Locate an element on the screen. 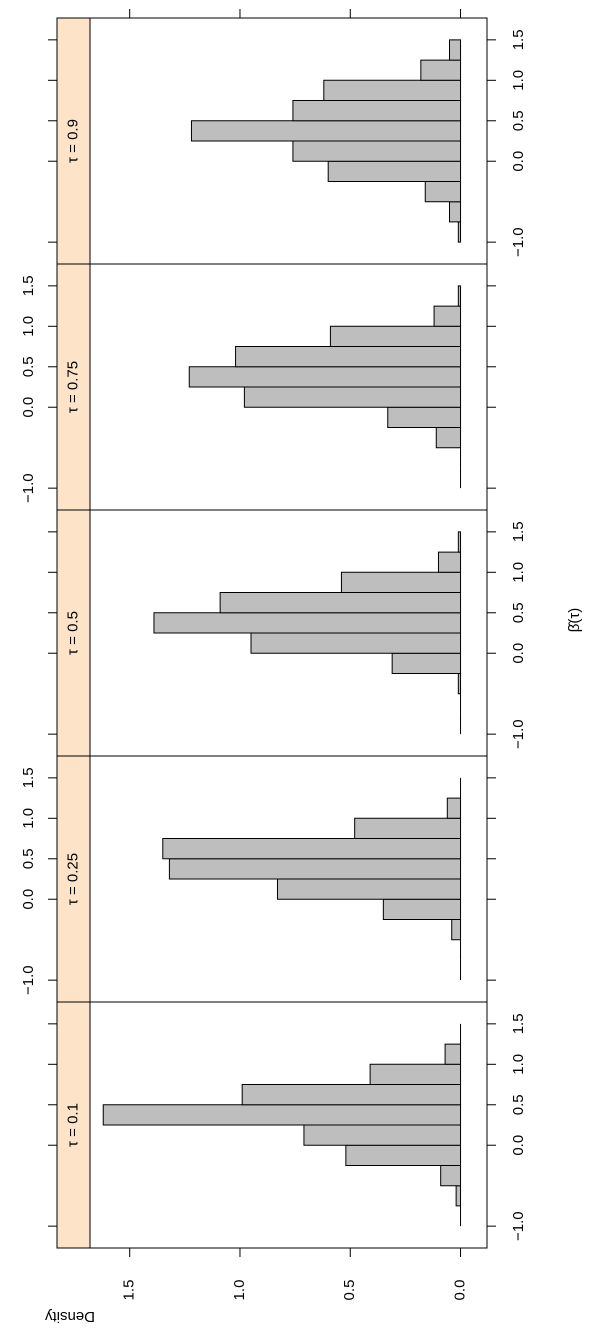 This screenshot has width=591, height=1335. y-tick-label: 1.5 is located at coordinates (129, 1290).